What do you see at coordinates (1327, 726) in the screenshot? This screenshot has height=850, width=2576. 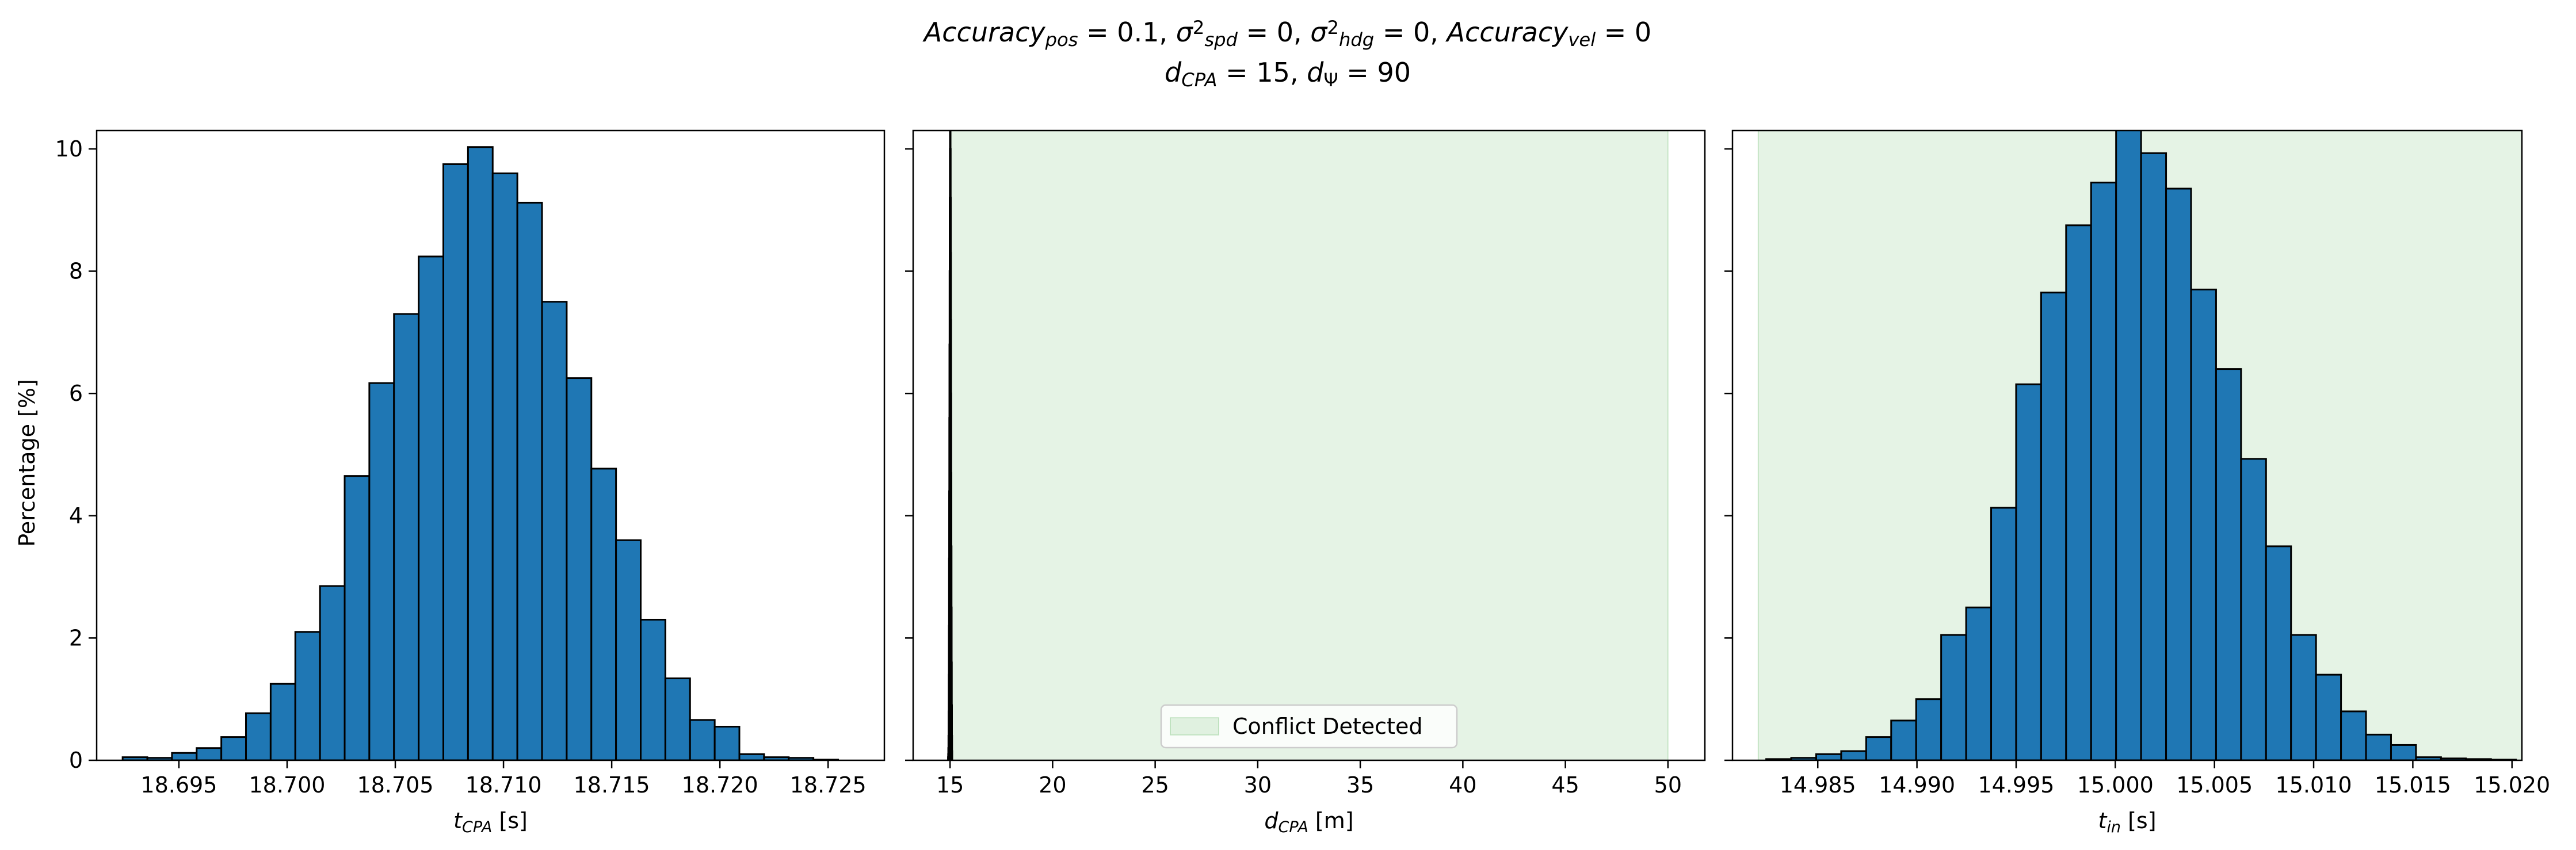 I see `legend-label: Conflict Detected` at bounding box center [1327, 726].